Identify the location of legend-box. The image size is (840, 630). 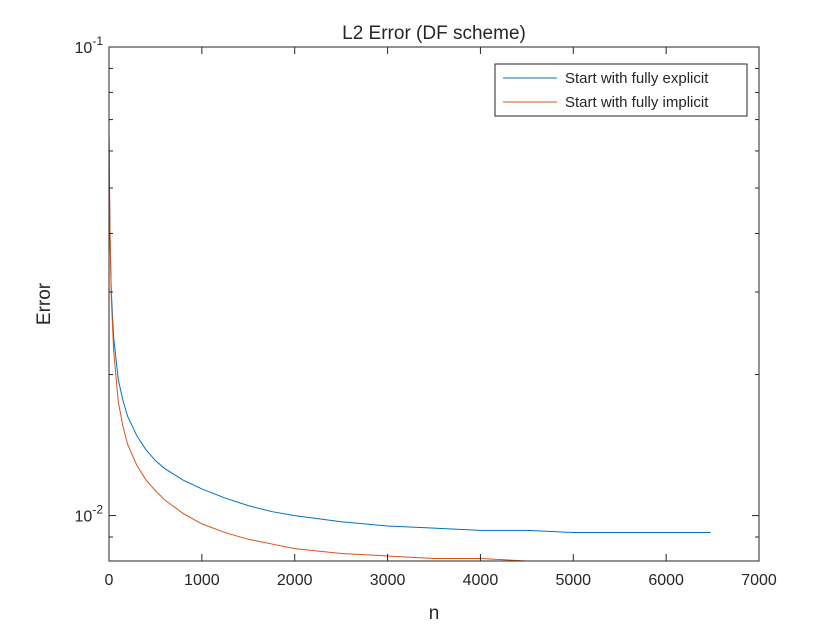
(621, 90).